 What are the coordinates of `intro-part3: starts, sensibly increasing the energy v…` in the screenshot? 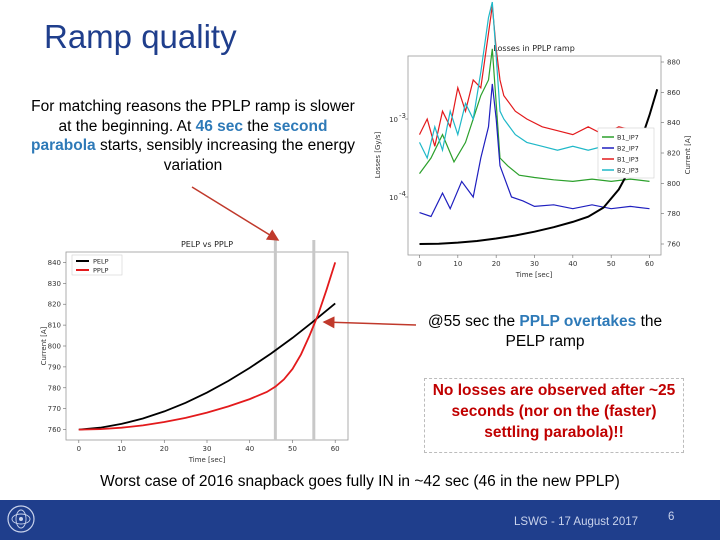 It's located at (225, 155).